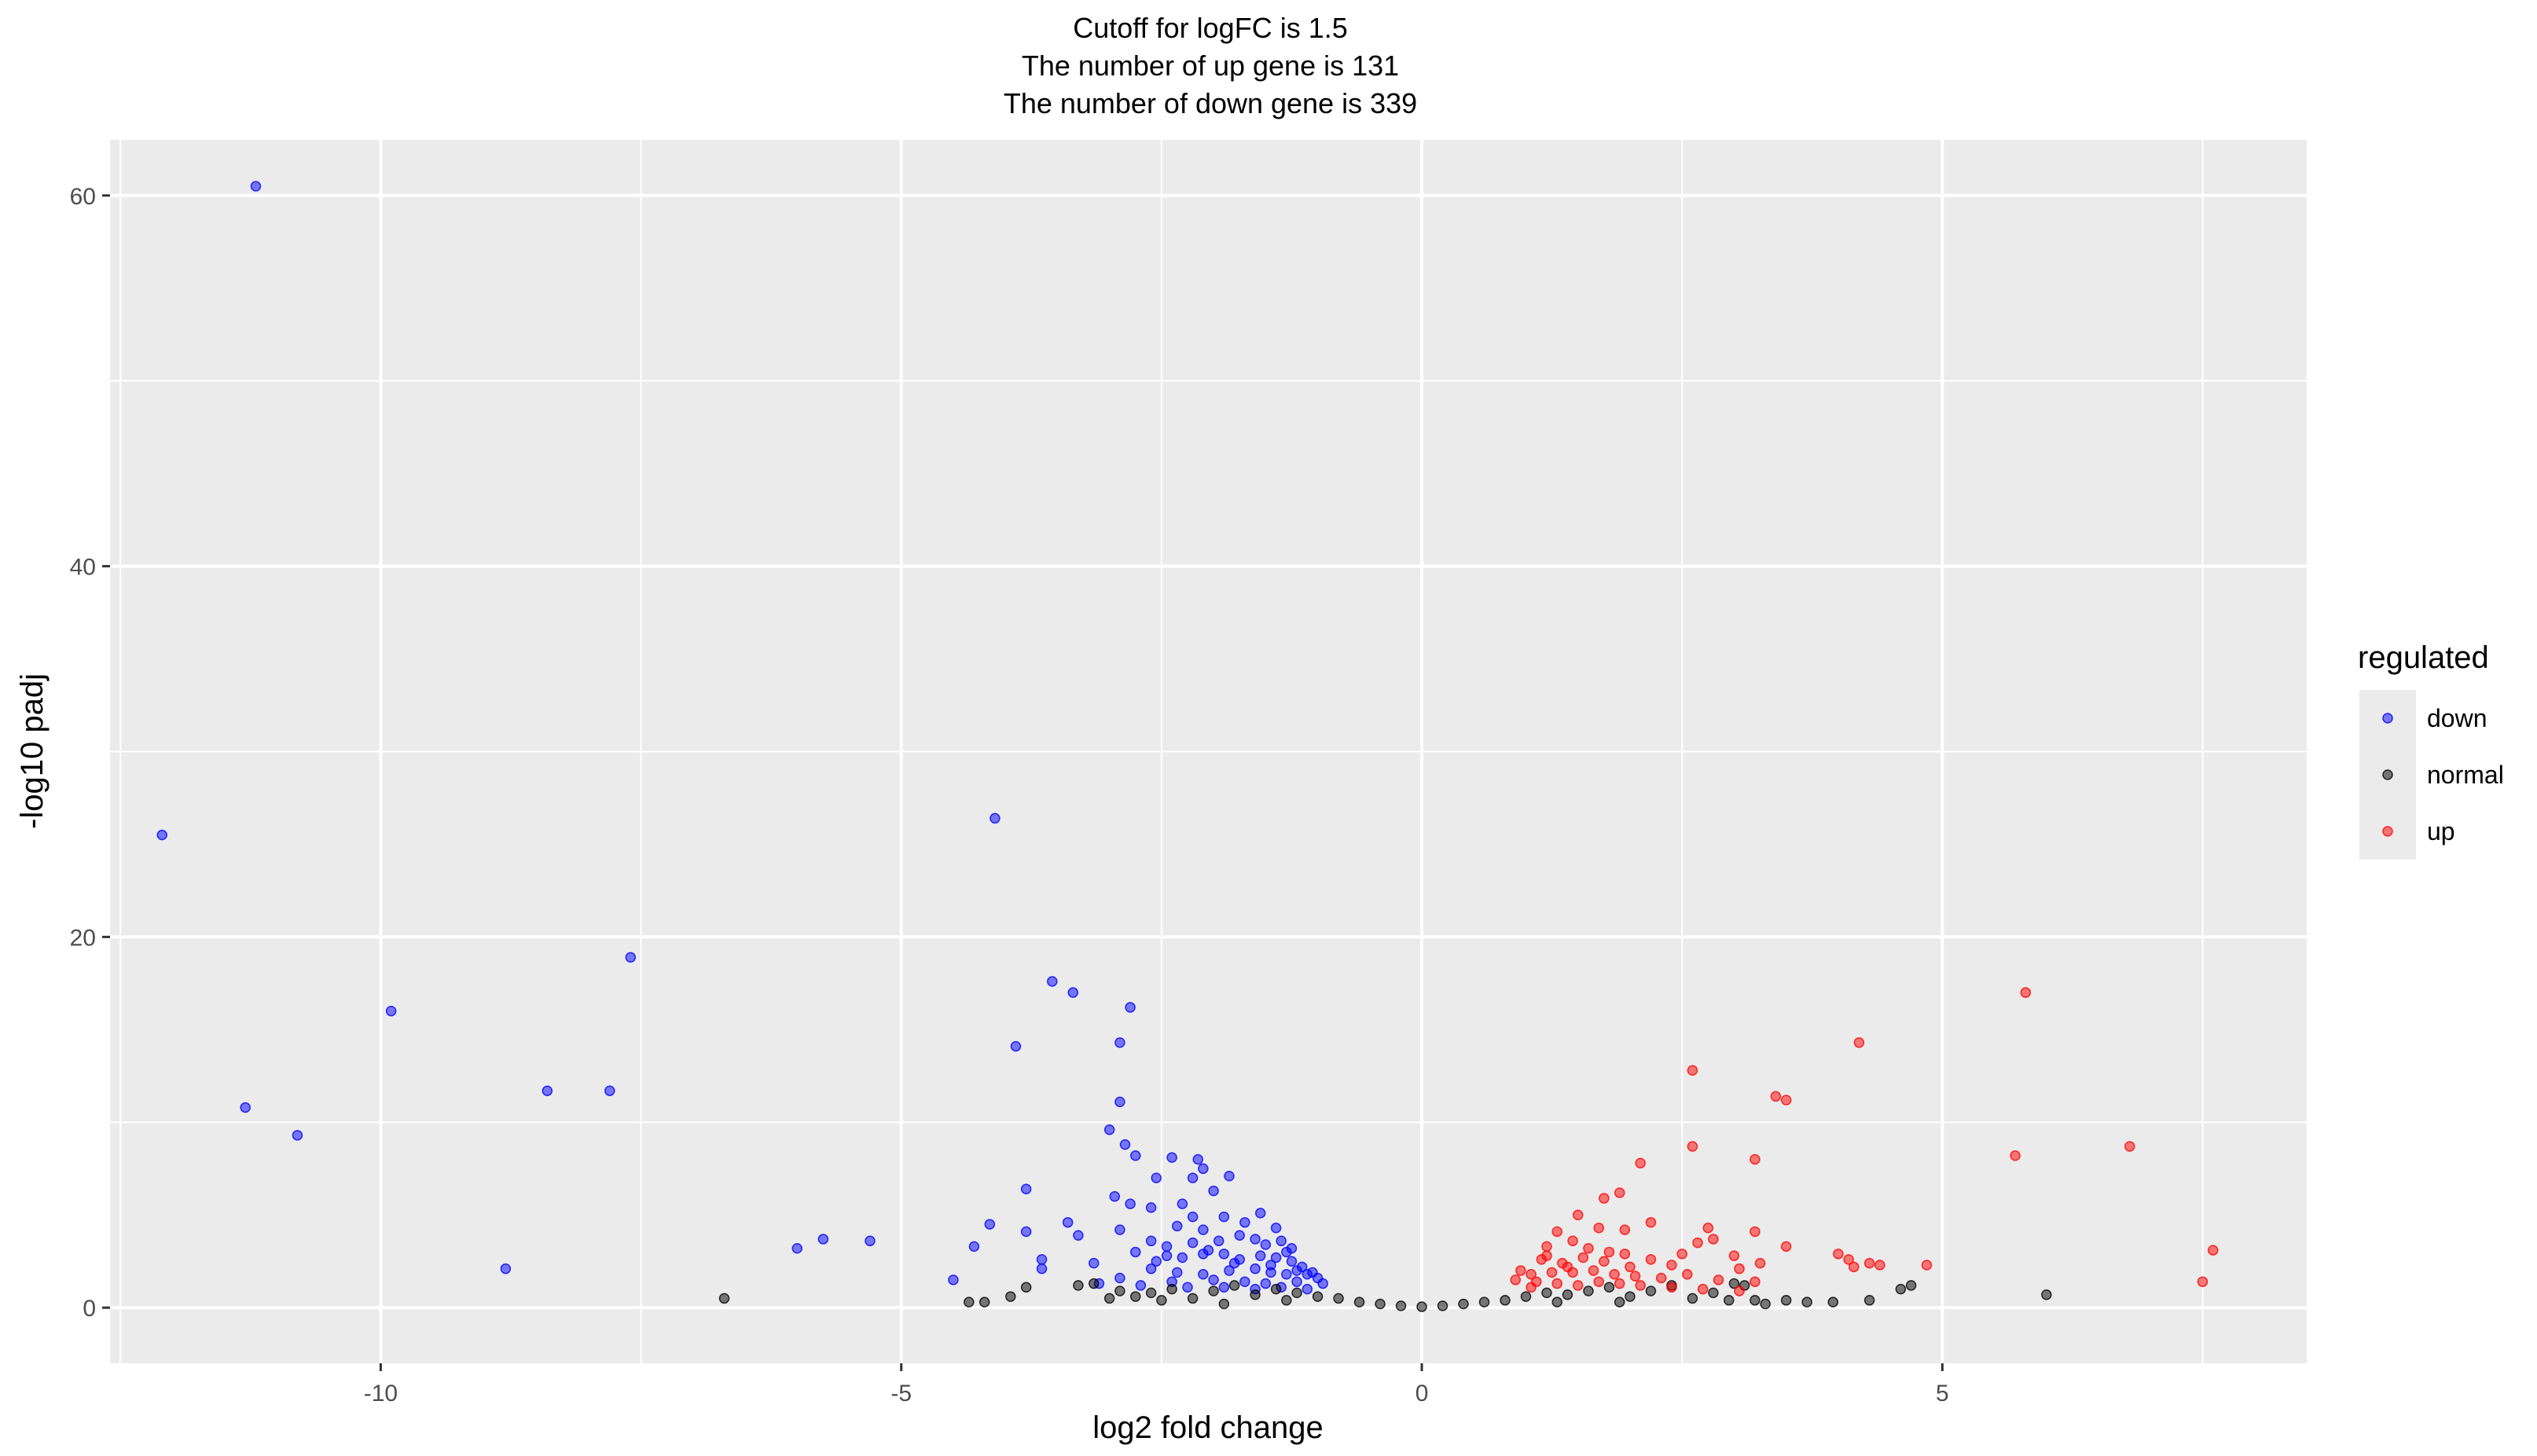  Describe the element at coordinates (1210, 66) in the screenshot. I see `title-line-2: The number of up gene is 131` at that location.